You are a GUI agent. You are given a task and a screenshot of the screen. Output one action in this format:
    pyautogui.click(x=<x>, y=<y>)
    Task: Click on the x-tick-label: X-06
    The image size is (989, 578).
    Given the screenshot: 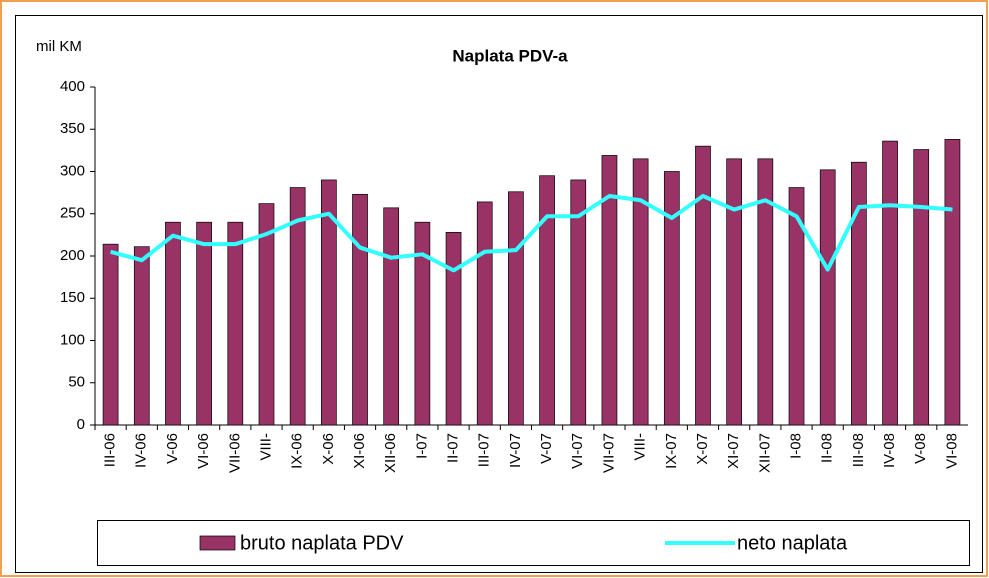 What is the action you would take?
    pyautogui.click(x=328, y=449)
    